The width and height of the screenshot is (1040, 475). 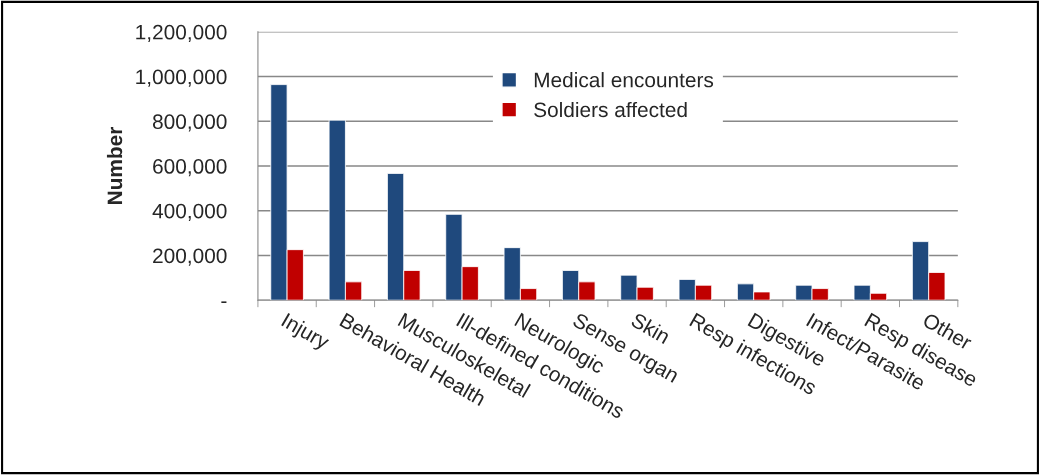 What do you see at coordinates (610, 109) in the screenshot?
I see `legend-label: Soldiers affected` at bounding box center [610, 109].